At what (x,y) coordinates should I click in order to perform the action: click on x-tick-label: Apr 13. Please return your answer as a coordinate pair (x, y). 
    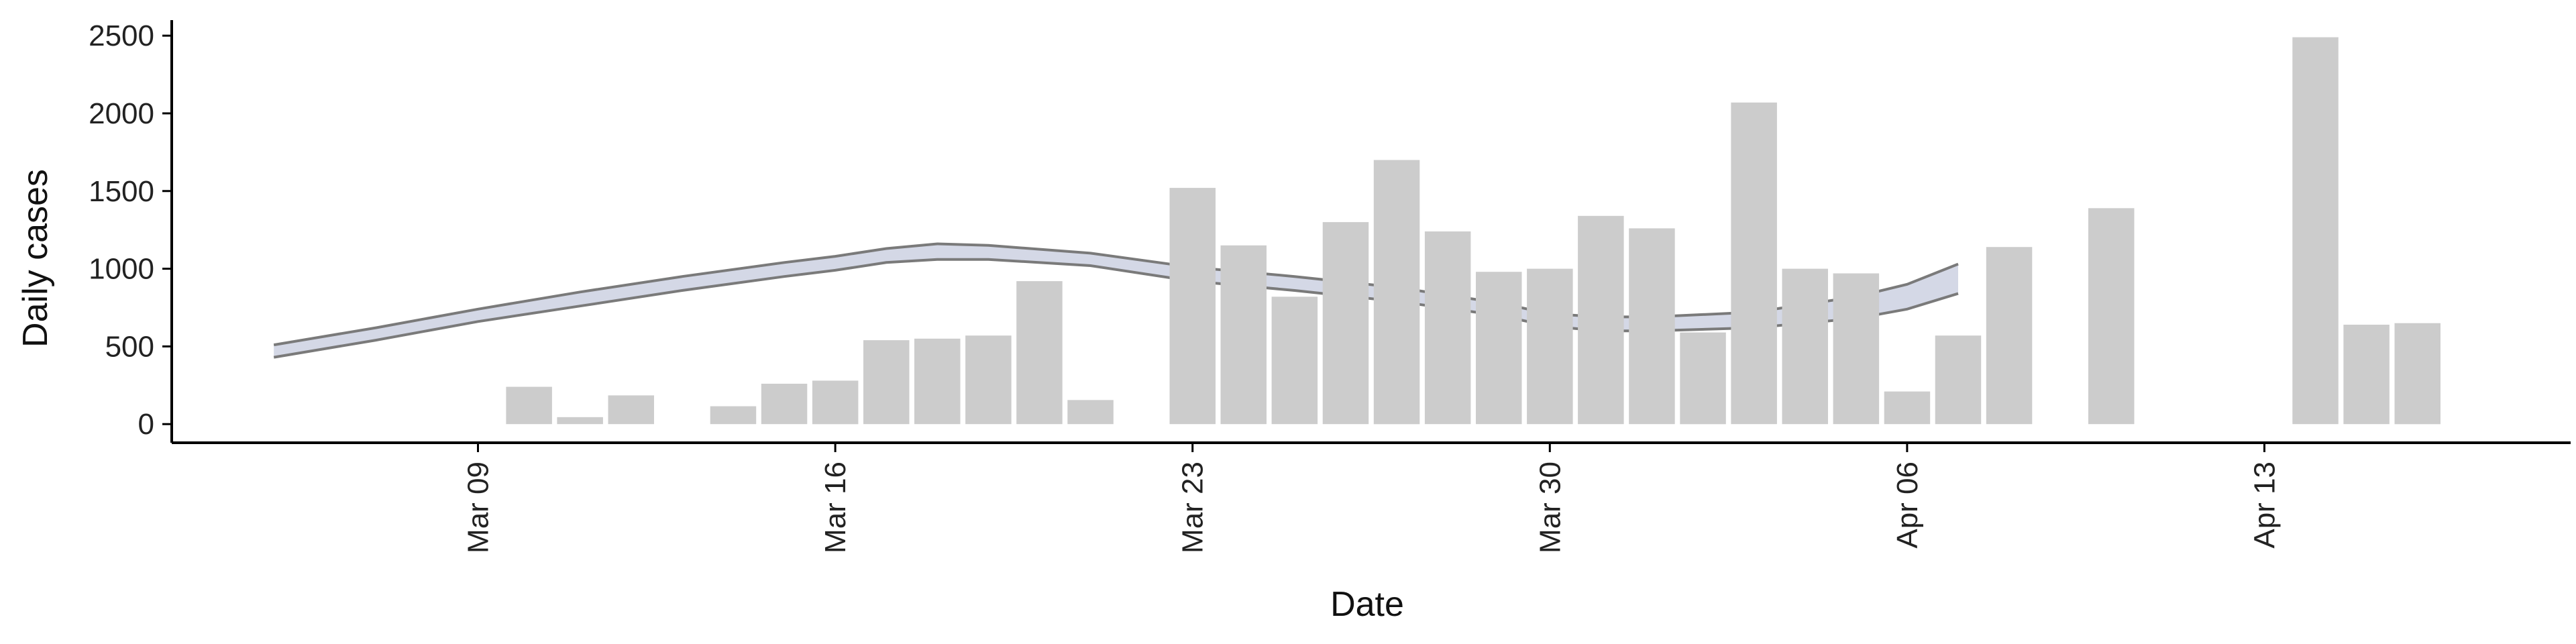
    Looking at the image, I should click on (2265, 505).